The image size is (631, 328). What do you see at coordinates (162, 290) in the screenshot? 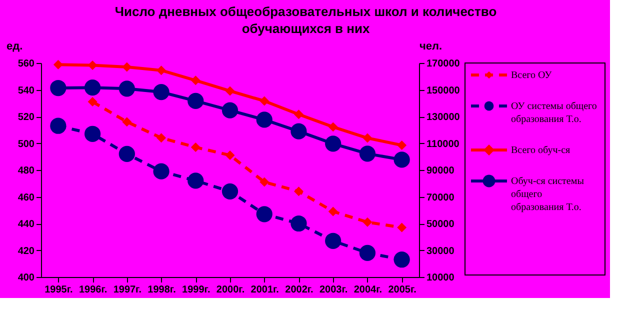
I see `x-tick-label: 1998г.` at bounding box center [162, 290].